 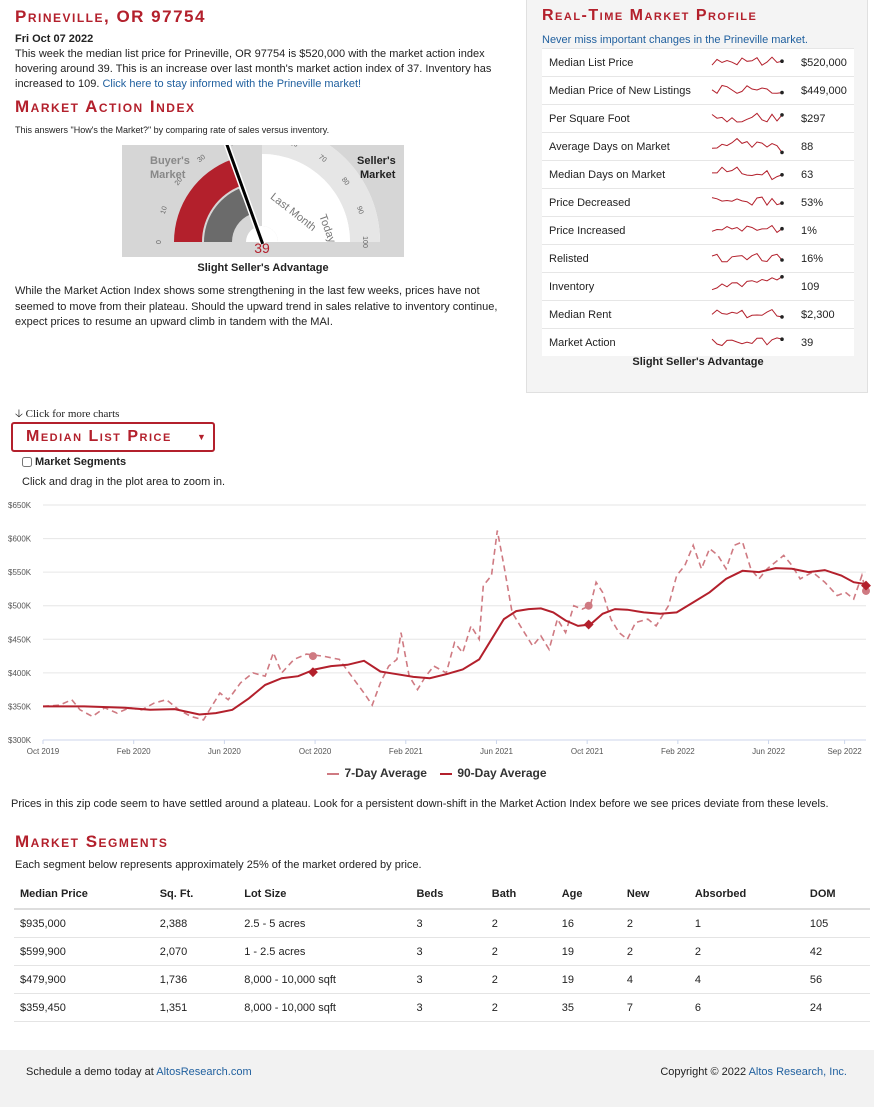 I want to click on segment-cell: $359,450, so click(x=84, y=1007).